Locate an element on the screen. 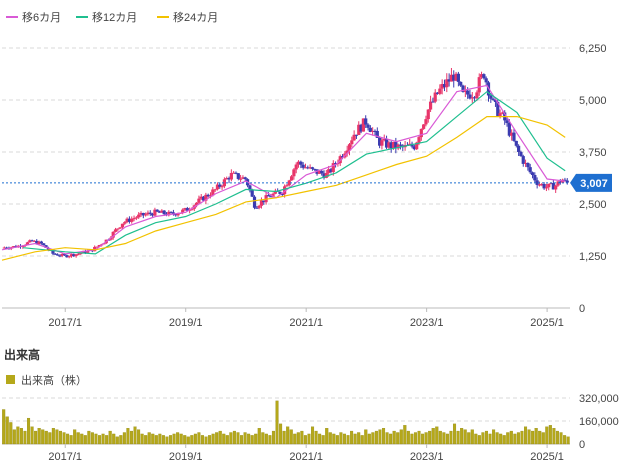  price-y-tick-label: 6,250 is located at coordinates (593, 49).